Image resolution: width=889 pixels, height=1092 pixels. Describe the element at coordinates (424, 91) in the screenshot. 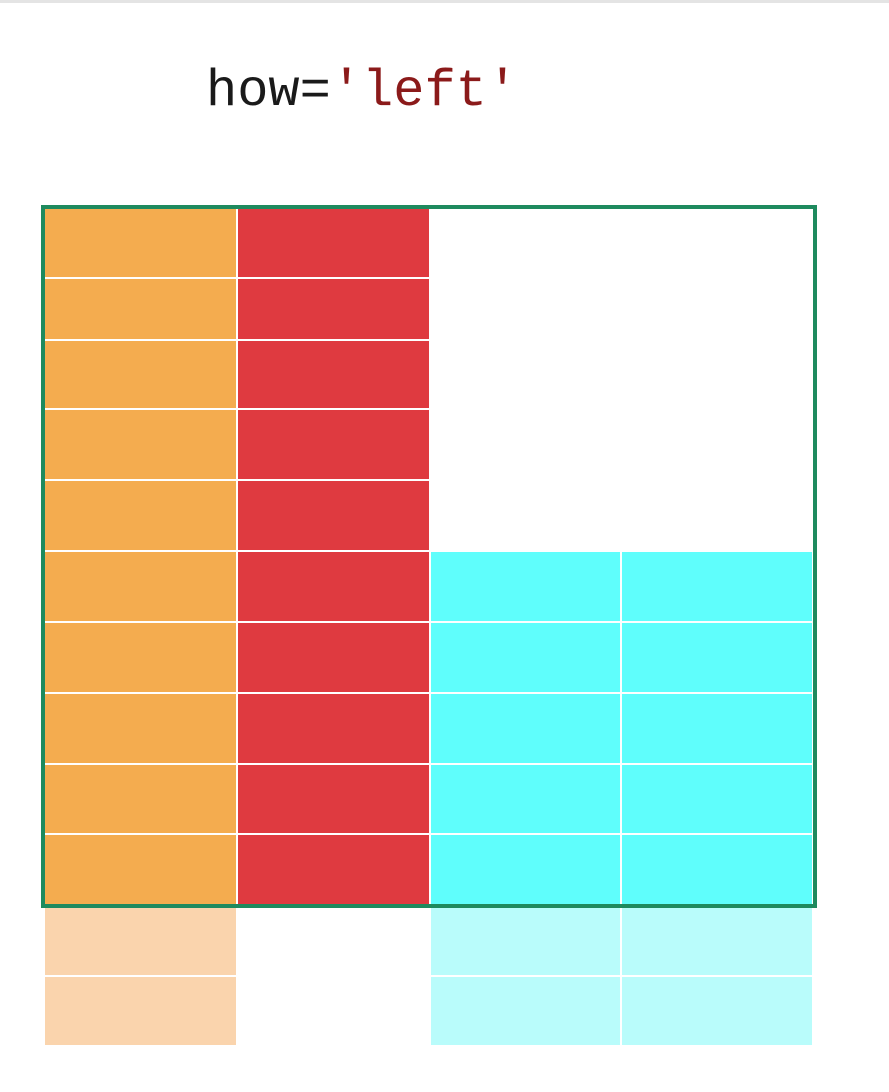

I see `title-value: 'left'` at that location.